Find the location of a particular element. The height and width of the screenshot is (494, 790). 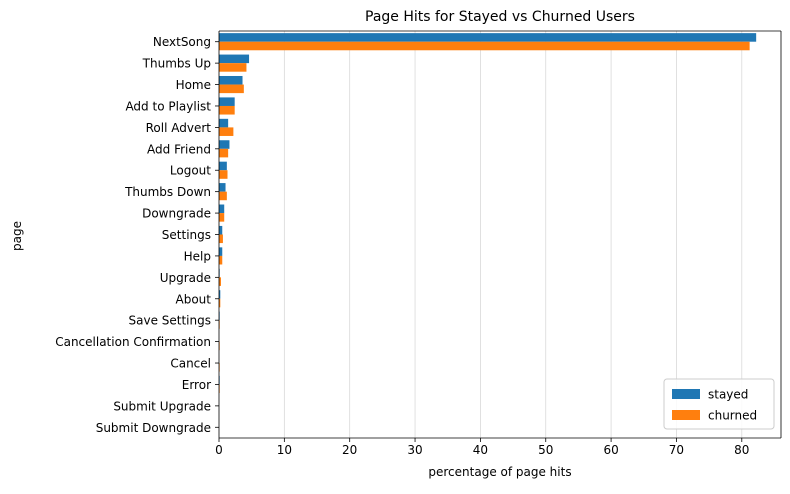

y-tick-label: Downgrade is located at coordinates (176, 214).